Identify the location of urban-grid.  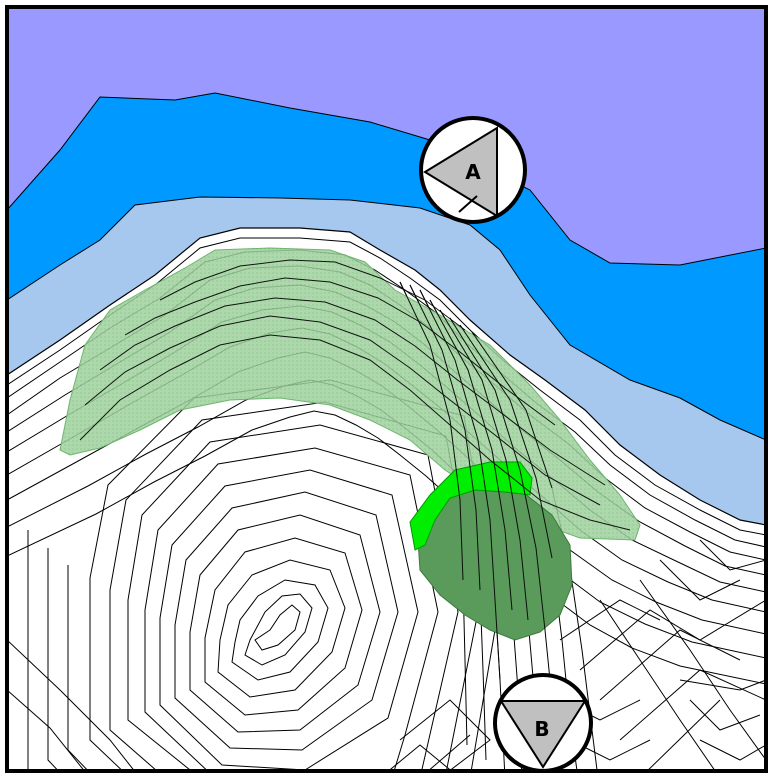
(576, 655).